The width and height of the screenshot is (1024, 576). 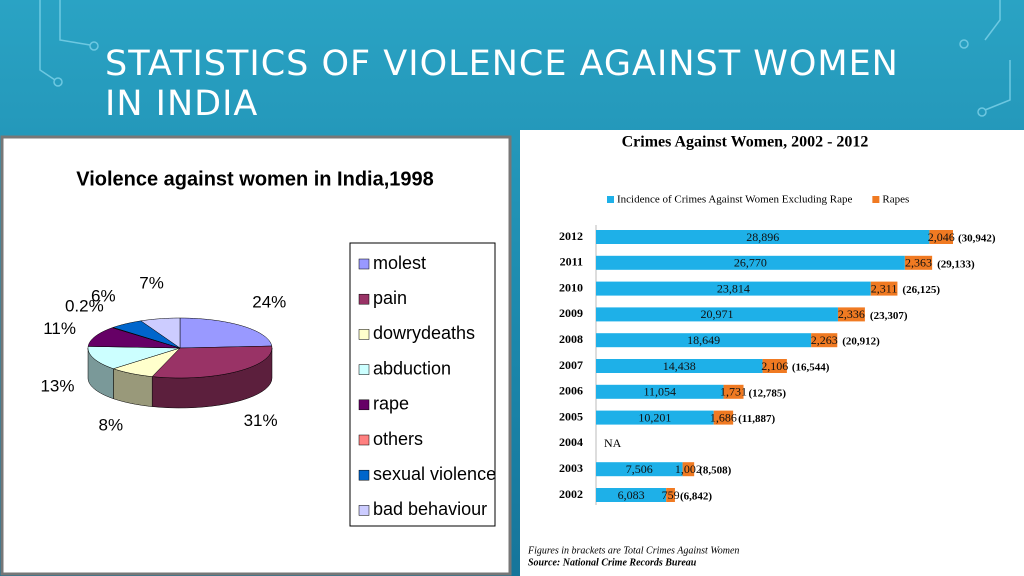 I want to click on y-tick-label: 2006, so click(x=571, y=391).